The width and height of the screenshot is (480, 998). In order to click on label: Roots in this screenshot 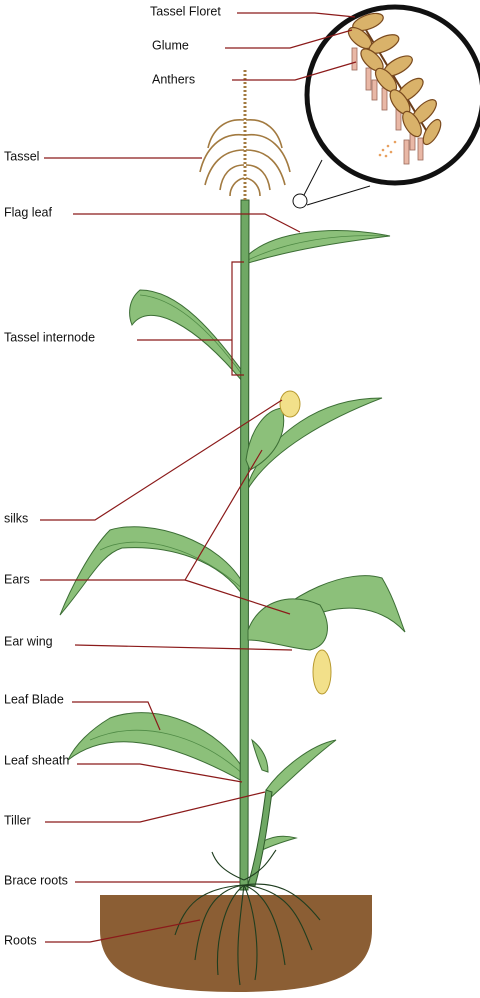, I will do `click(20, 940)`.